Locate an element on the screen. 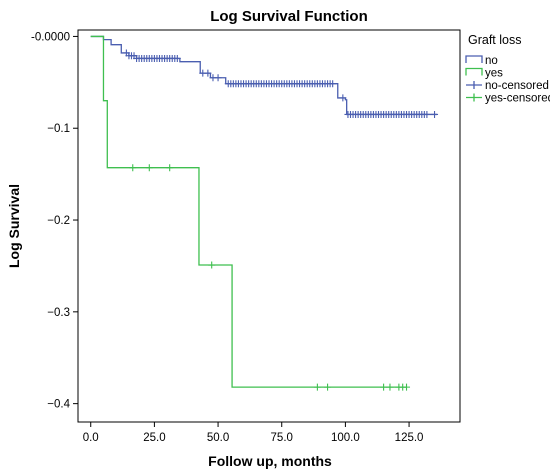  x-tick-label: 100.0 is located at coordinates (345, 438).